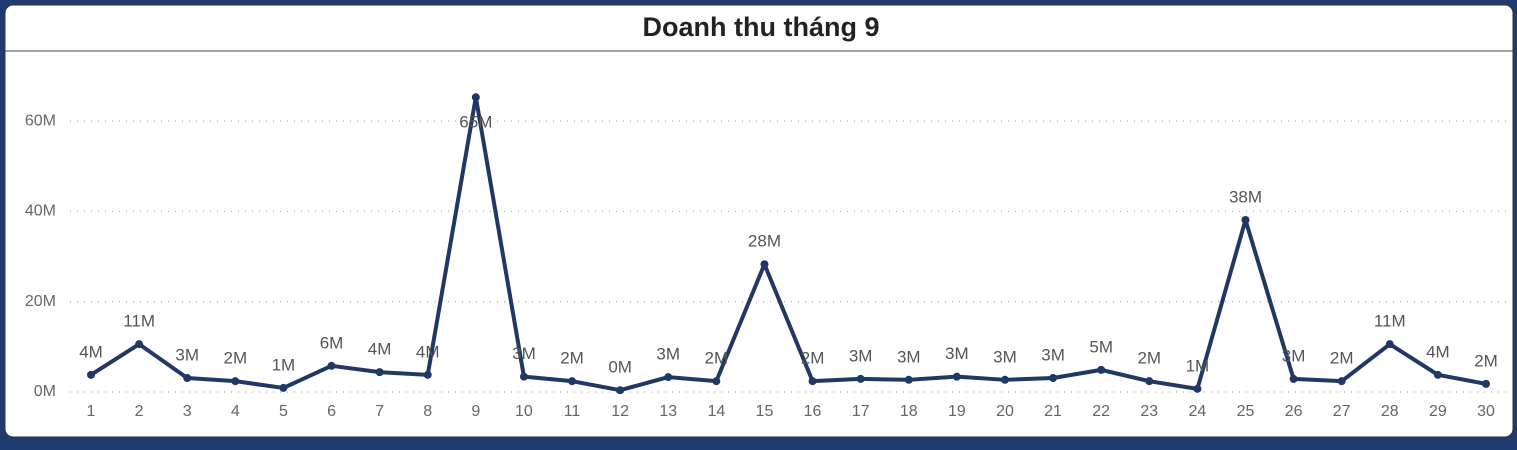  Describe the element at coordinates (332, 342) in the screenshot. I see `data-label: 6M` at that location.